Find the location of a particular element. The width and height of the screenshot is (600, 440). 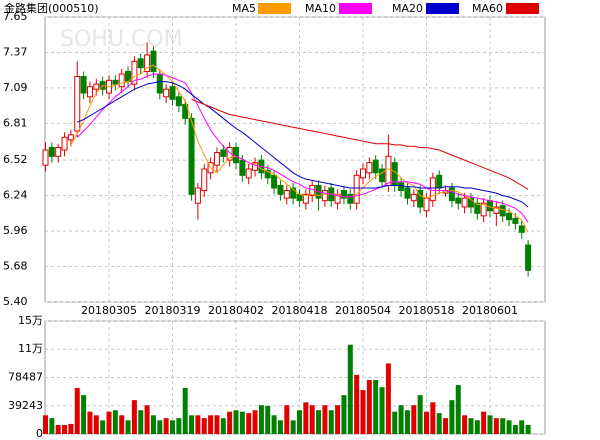

legend-label: MA20 is located at coordinates (407, 8).